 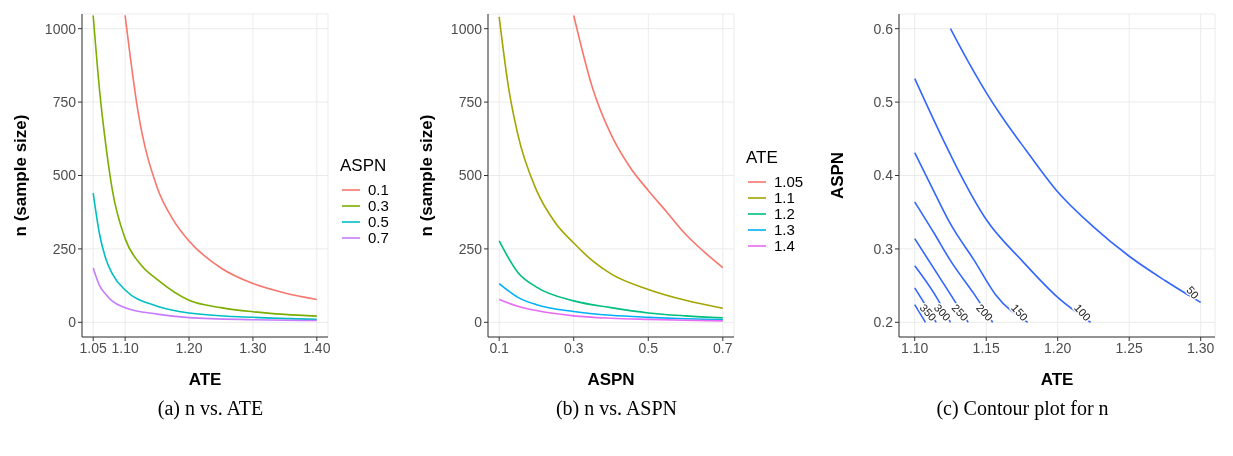 What do you see at coordinates (883, 28) in the screenshot?
I see `y-tick-label: 0.6` at bounding box center [883, 28].